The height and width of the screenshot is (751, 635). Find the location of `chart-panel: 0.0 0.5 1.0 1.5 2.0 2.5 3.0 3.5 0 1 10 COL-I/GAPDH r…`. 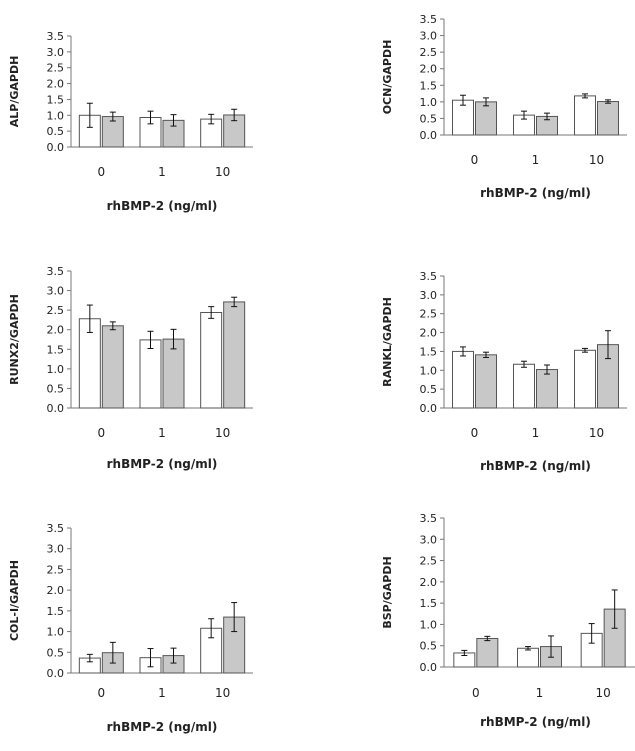

chart-panel: 0.0 0.5 1.0 1.5 2.0 2.5 3.0 3.5 0 1 10 COL-I/GAPDH r… is located at coordinates (130, 628).